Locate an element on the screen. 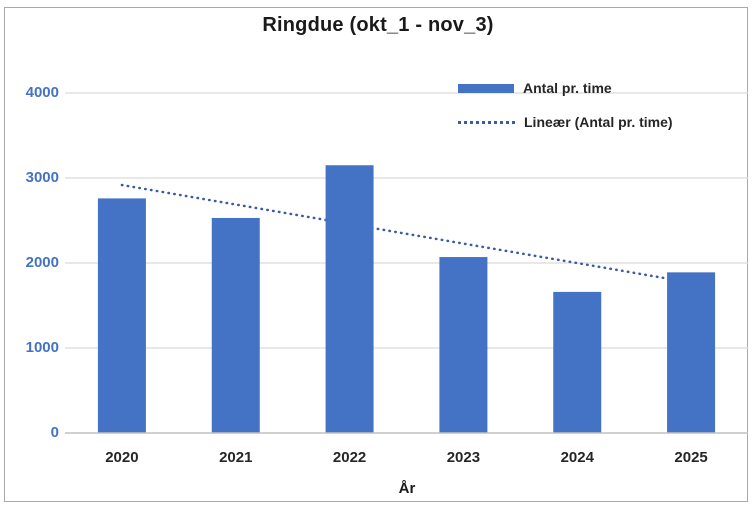 This screenshot has height=509, width=756. y-tick-label: 3000 is located at coordinates (42, 177).